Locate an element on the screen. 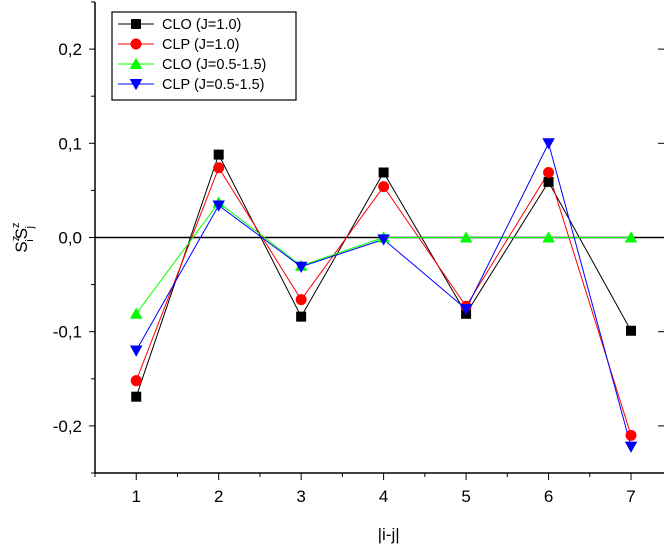 This screenshot has height=548, width=664. x-tick-label: 2 is located at coordinates (218, 496).